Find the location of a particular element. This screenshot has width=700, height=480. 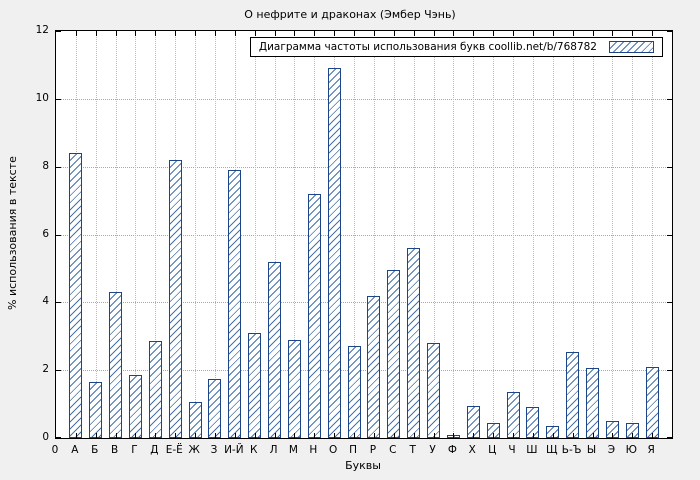

bar-Д is located at coordinates (155, 389).